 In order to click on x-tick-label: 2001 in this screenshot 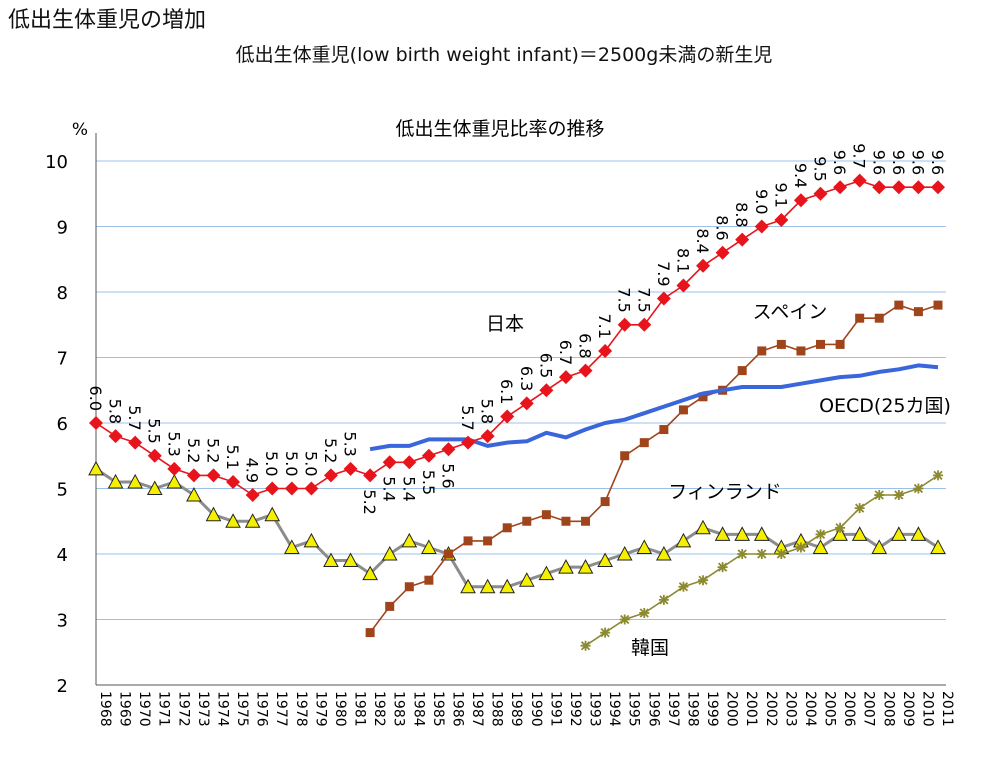, I will do `click(751, 709)`.